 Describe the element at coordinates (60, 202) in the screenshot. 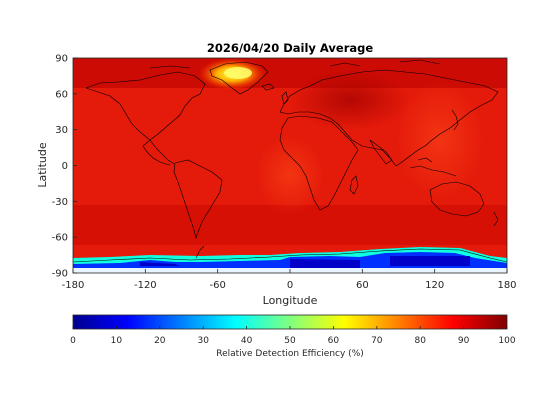

I see `y-tick-label: -30` at that location.